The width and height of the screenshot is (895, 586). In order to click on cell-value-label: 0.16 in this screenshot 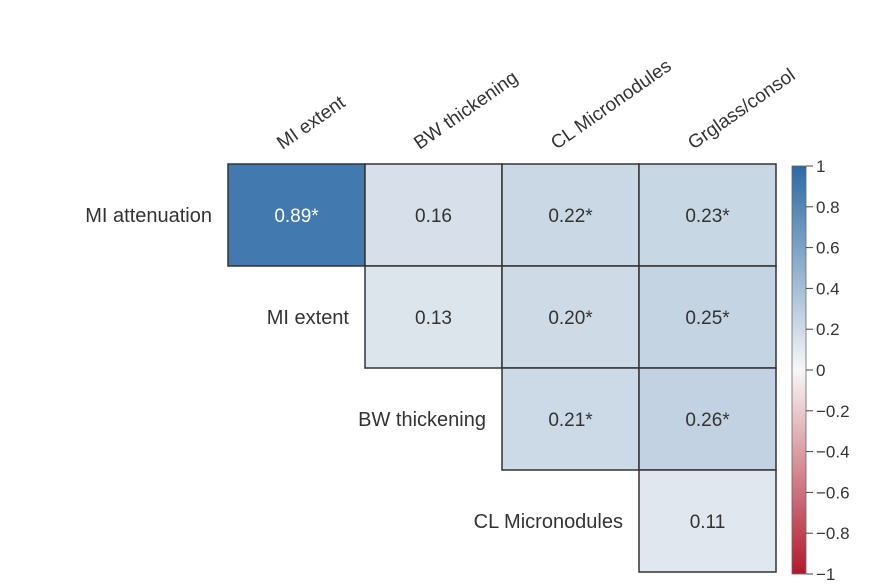, I will do `click(433, 216)`.